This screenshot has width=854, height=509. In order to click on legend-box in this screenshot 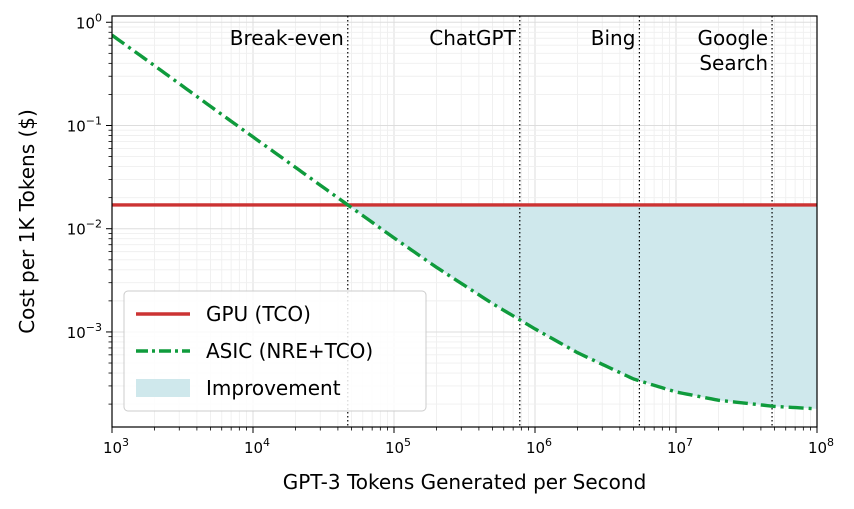, I will do `click(275, 351)`.